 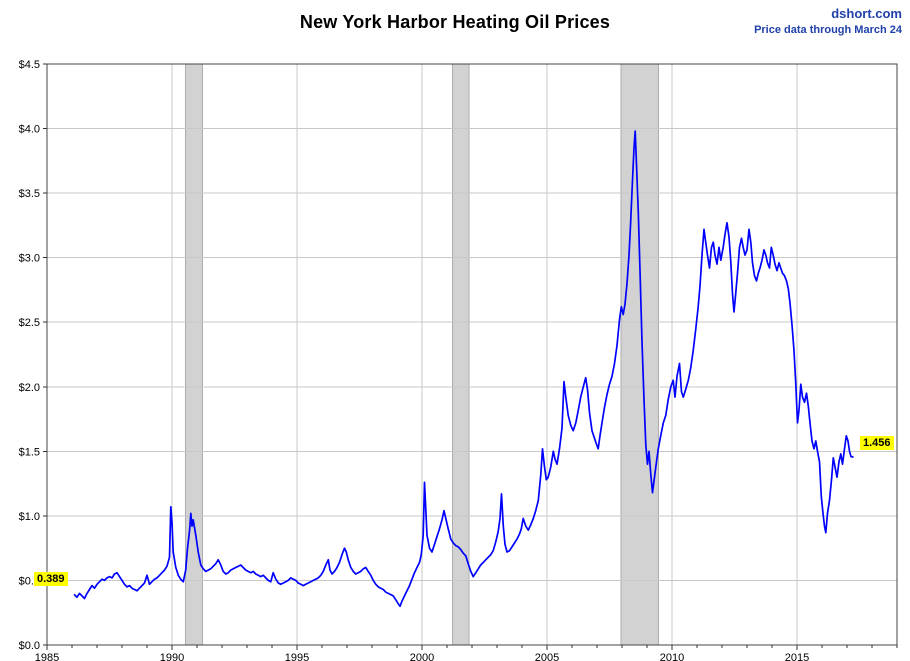 I want to click on data-through-note: Price data through March 24, so click(x=828, y=30).